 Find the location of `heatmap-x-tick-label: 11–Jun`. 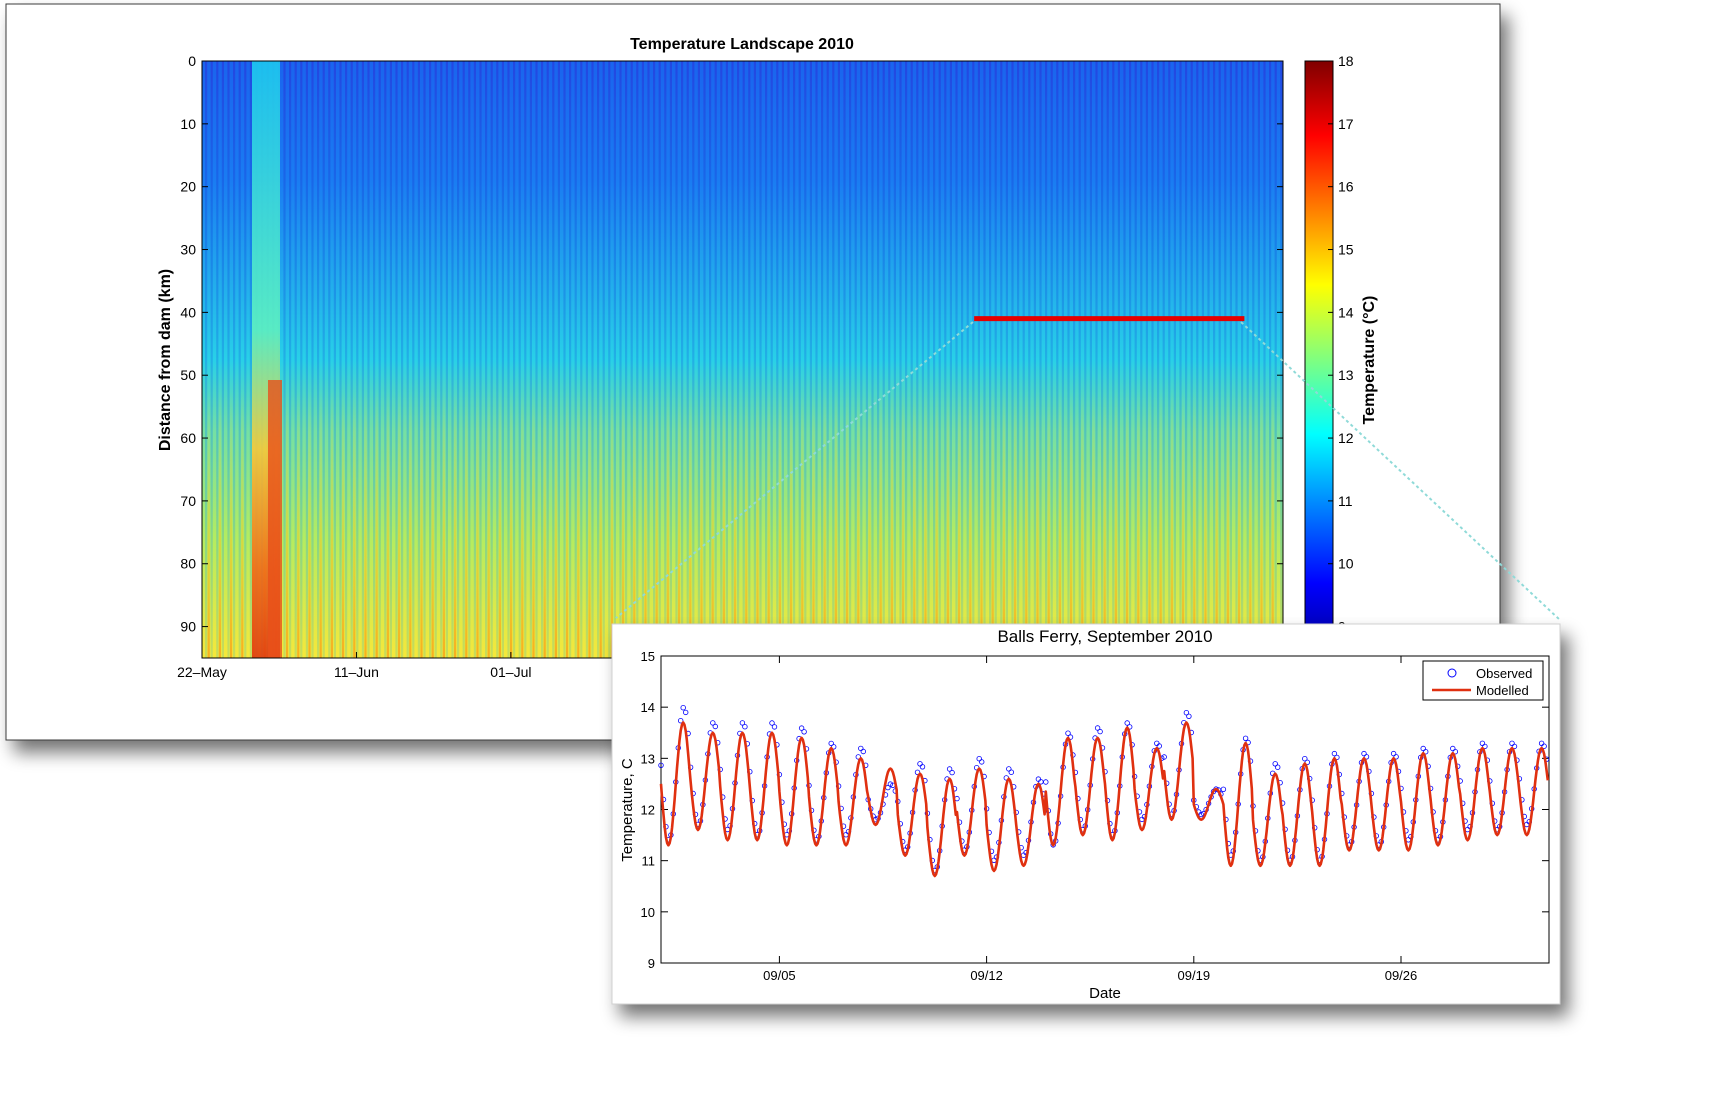

heatmap-x-tick-label: 11–Jun is located at coordinates (356, 672).